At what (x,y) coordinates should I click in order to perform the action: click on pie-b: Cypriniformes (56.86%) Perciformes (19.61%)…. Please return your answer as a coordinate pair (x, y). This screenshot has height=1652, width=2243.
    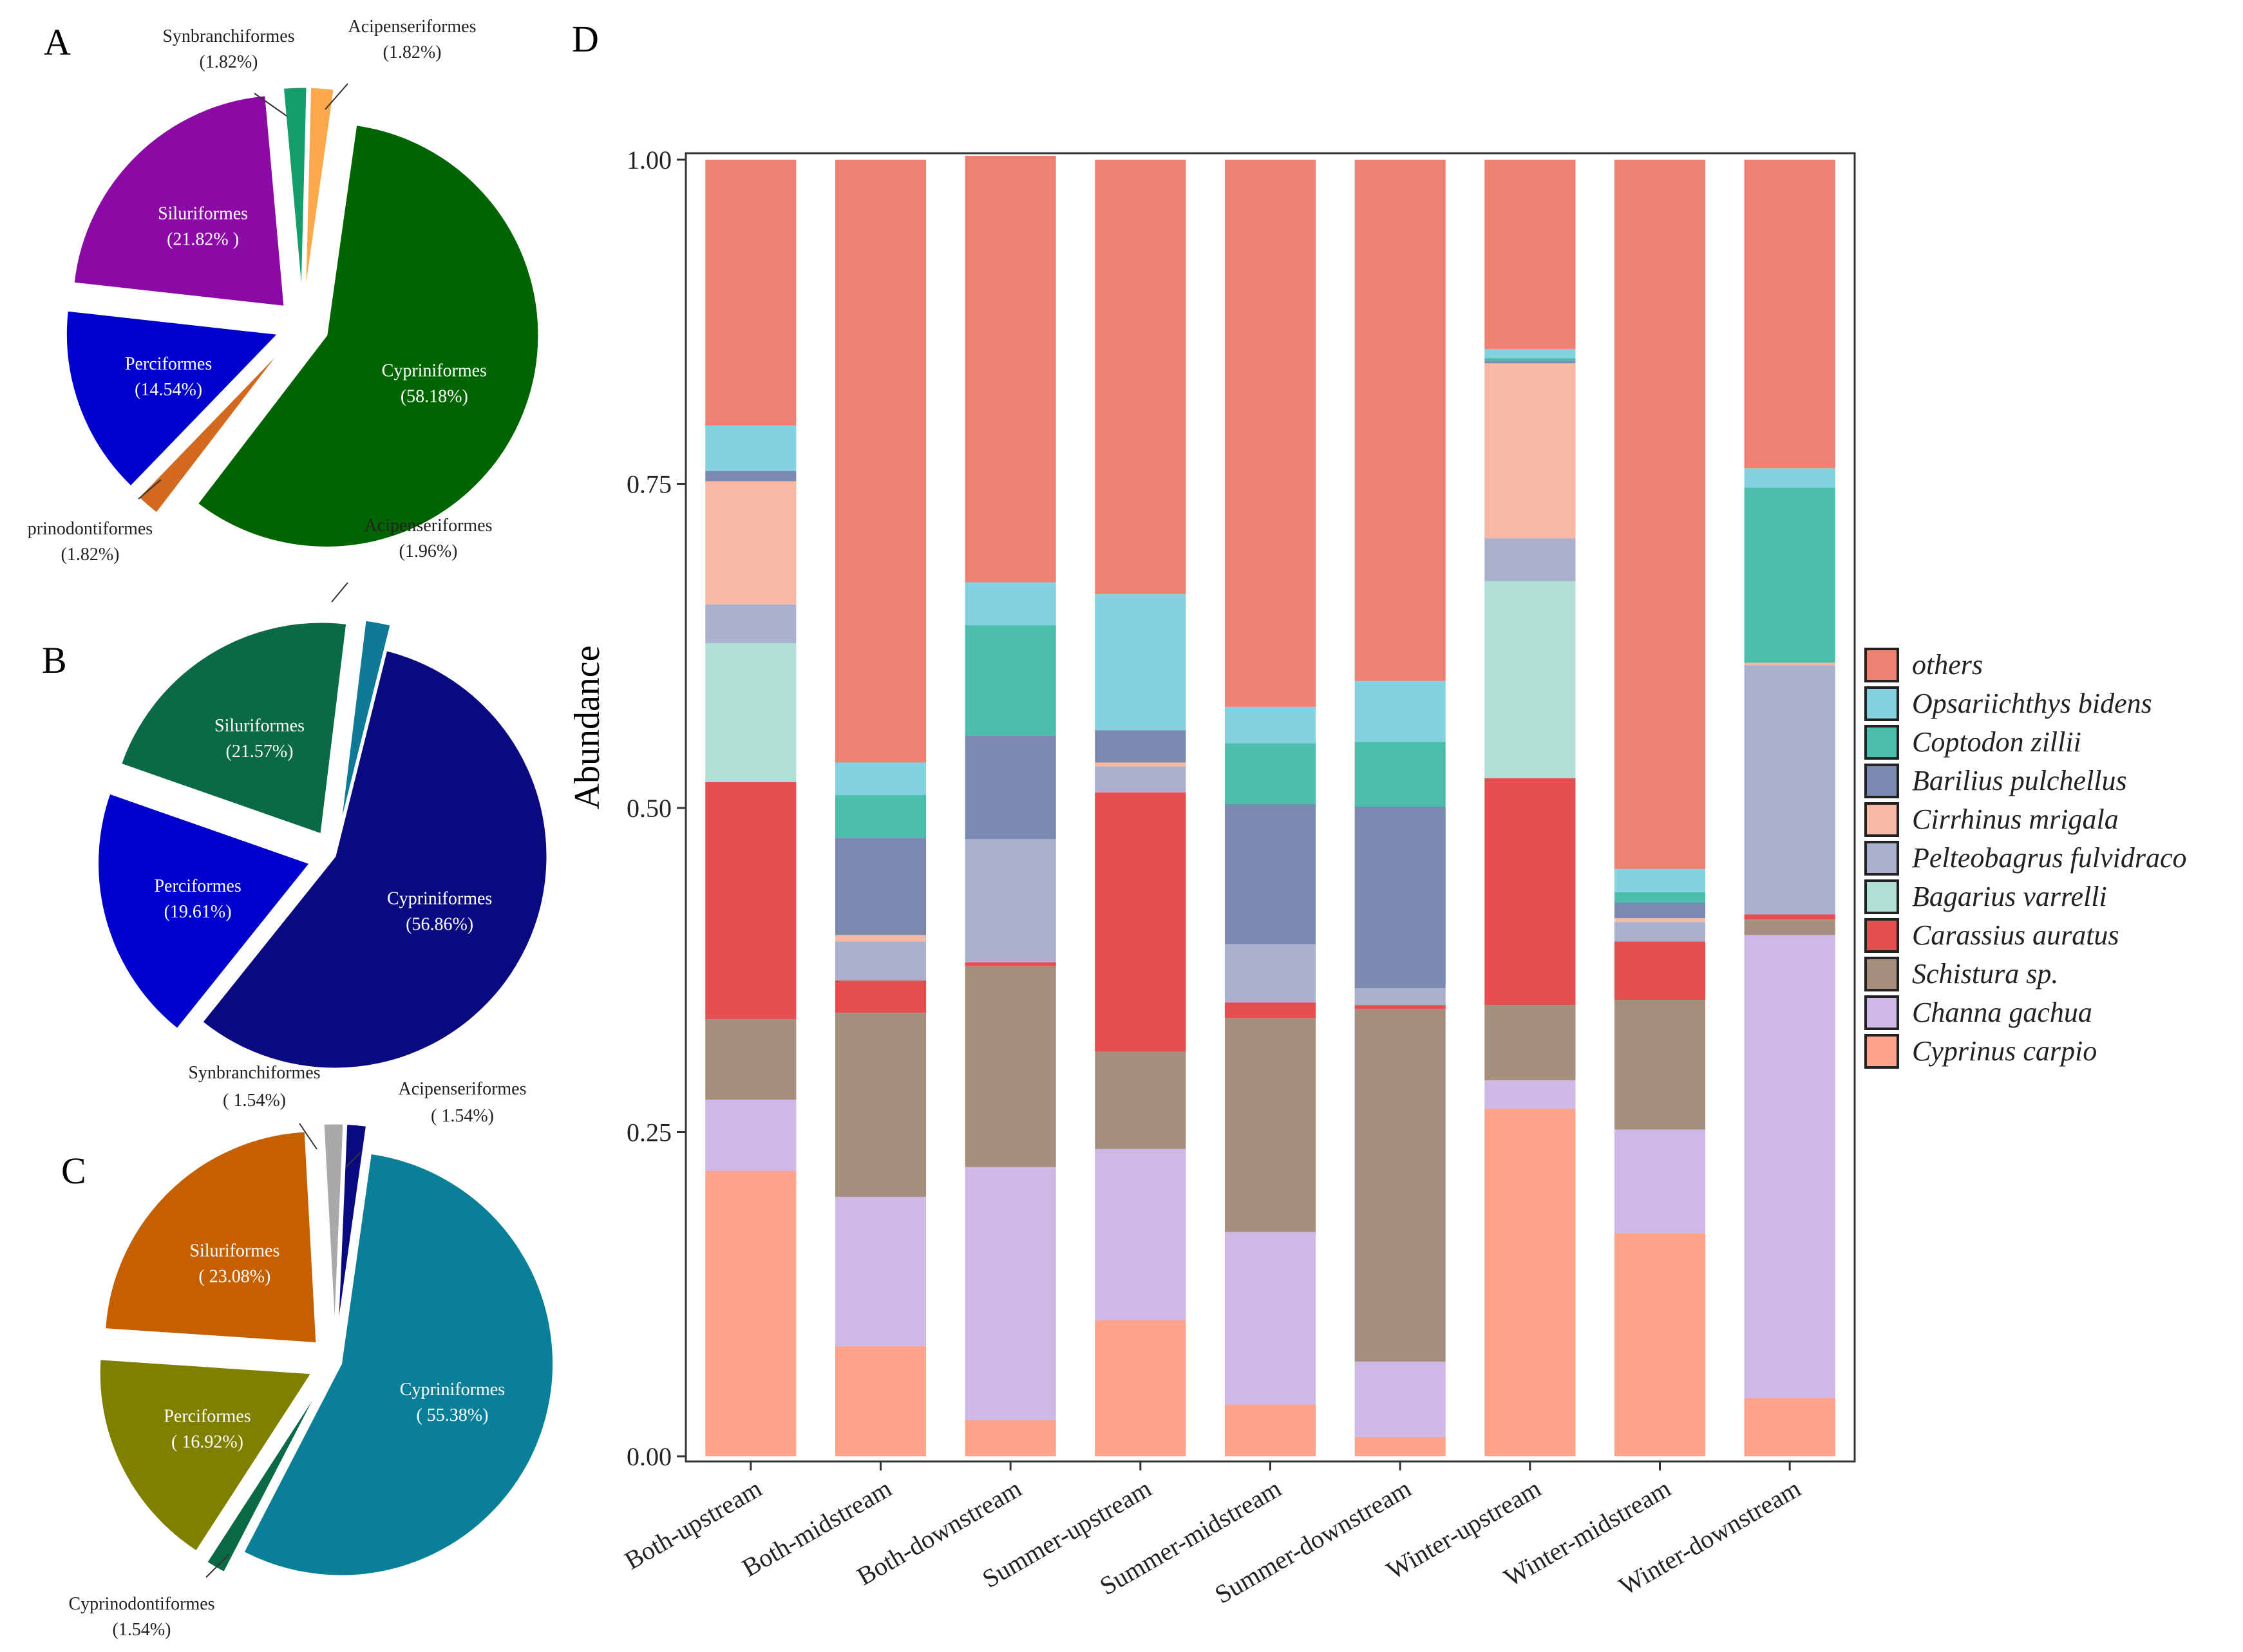
    Looking at the image, I should click on (323, 793).